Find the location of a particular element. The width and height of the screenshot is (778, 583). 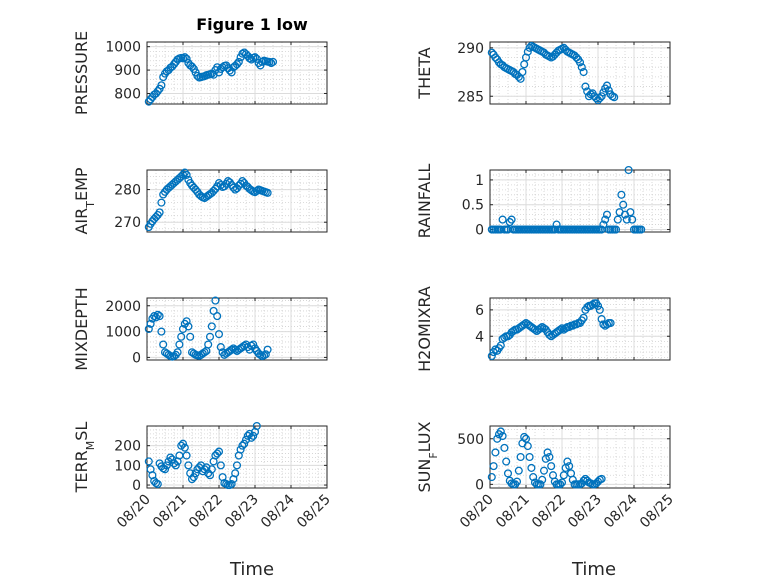

y-axis-label: RAINFALL is located at coordinates (424, 201).